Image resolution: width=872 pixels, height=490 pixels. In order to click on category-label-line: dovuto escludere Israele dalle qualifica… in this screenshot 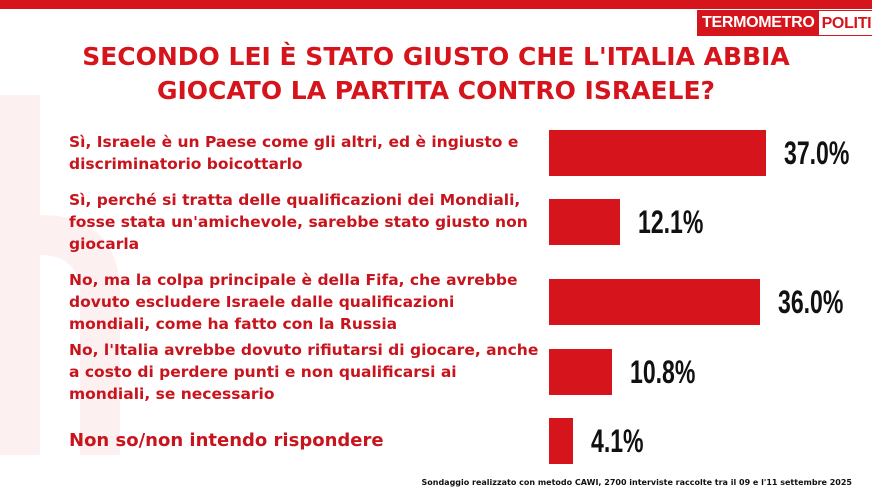, I will do `click(262, 302)`.